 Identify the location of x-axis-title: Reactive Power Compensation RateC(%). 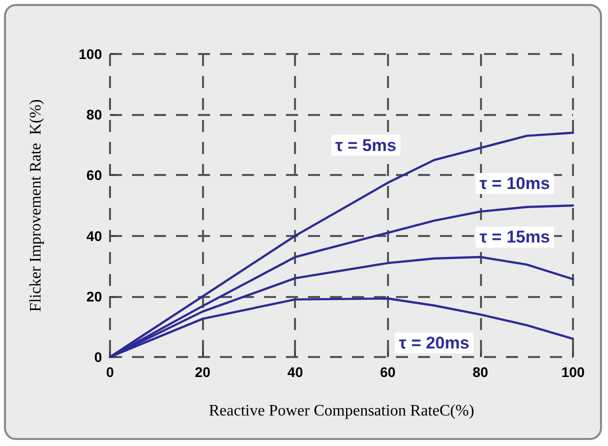
(341, 411).